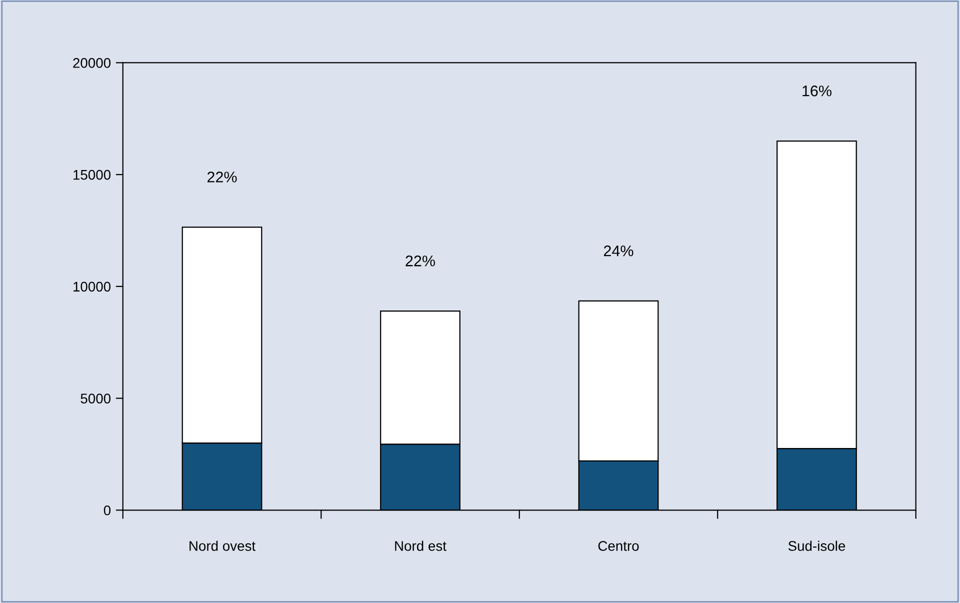 Image resolution: width=960 pixels, height=603 pixels. What do you see at coordinates (618, 546) in the screenshot?
I see `x-tick-label: Centro` at bounding box center [618, 546].